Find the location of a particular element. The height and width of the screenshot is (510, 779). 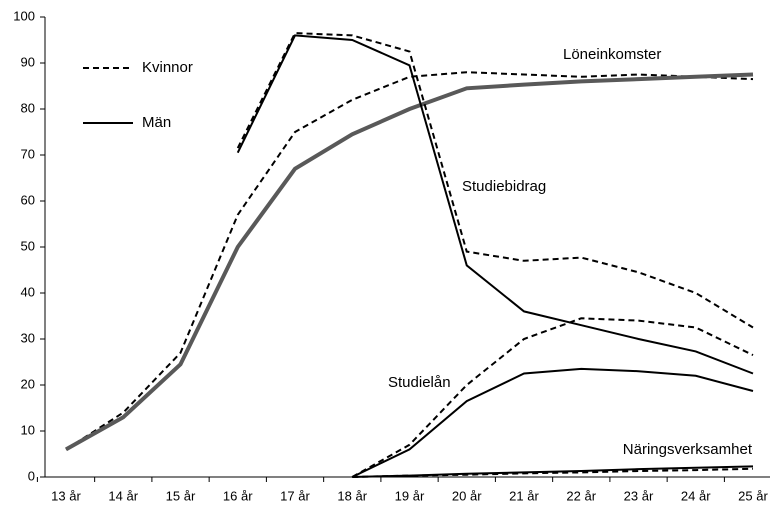

y-tick-label: 50 is located at coordinates (28, 245).